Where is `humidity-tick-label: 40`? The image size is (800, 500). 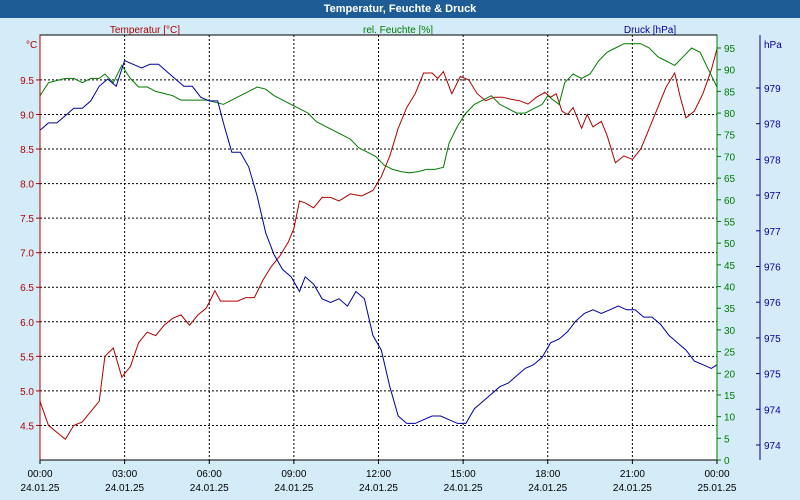 humidity-tick-label: 40 is located at coordinates (730, 288).